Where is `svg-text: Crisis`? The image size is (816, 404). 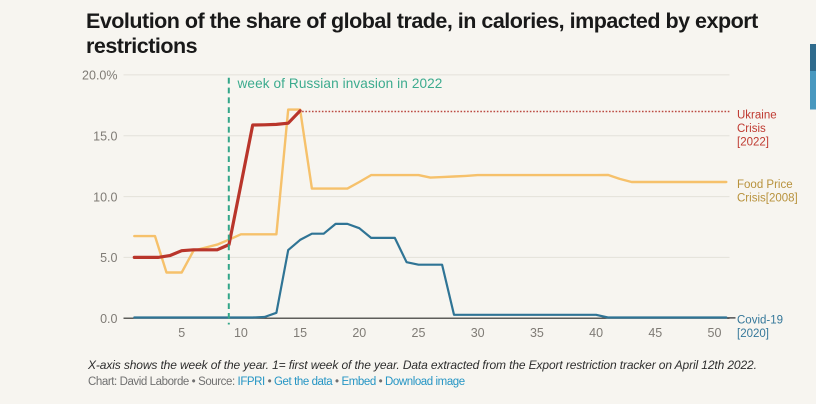
svg-text: Crisis is located at coordinates (751, 129).